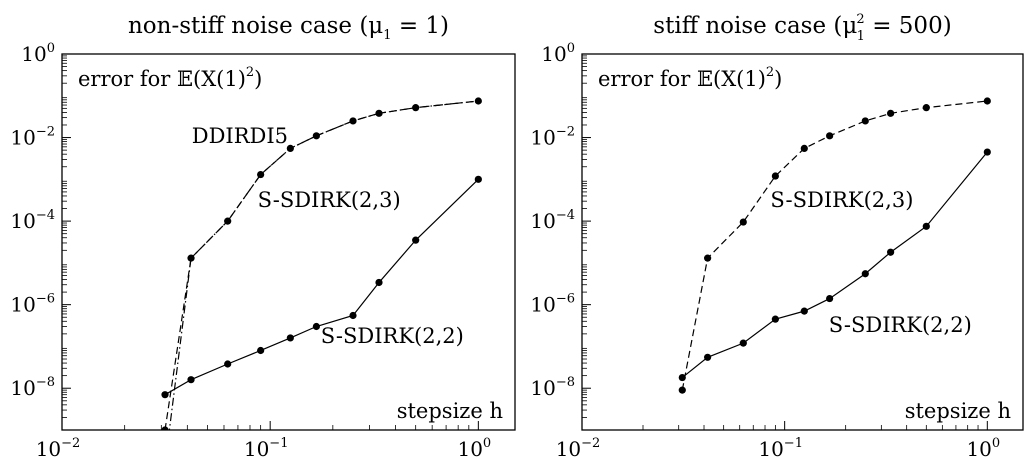  I want to click on chart-title: non-stiff noise case (μ1 = 1), so click(288, 28).